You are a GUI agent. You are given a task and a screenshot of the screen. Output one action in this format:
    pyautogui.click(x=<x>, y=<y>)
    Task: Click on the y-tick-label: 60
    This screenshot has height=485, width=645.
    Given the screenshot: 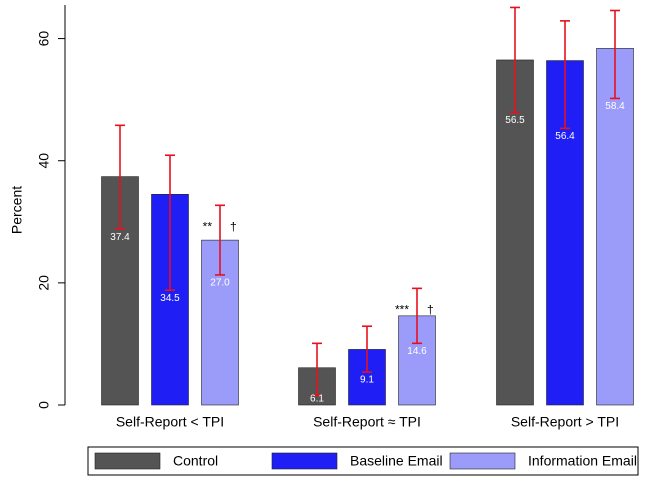 What is the action you would take?
    pyautogui.click(x=44, y=39)
    